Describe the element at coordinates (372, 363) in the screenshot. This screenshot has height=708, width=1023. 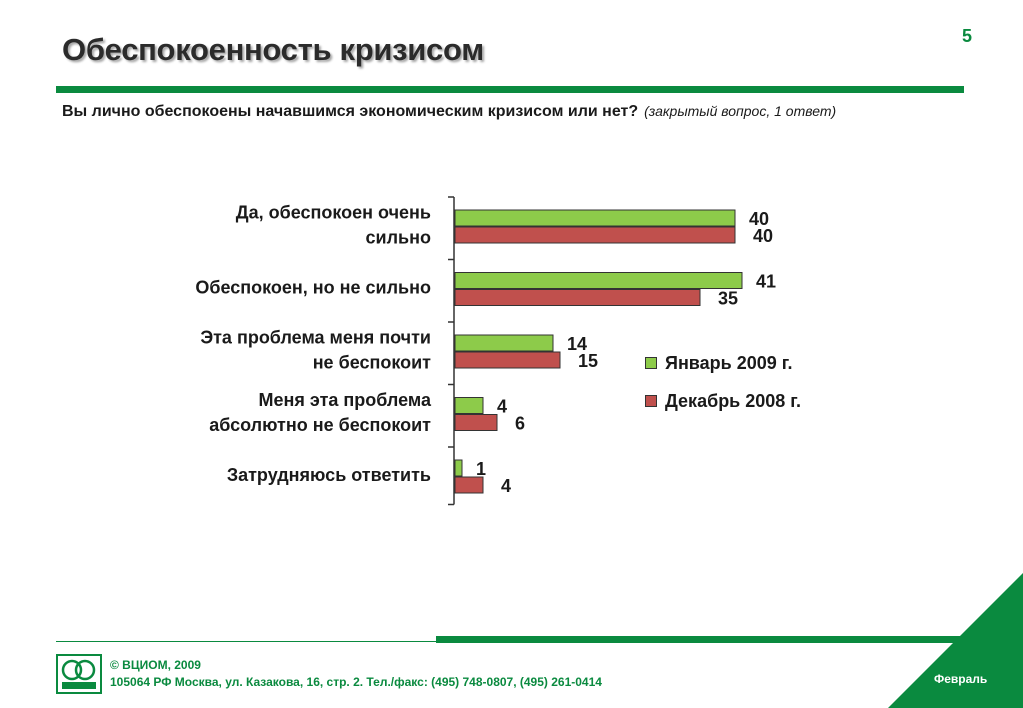
I see `category-label: не беспокоит` at that location.